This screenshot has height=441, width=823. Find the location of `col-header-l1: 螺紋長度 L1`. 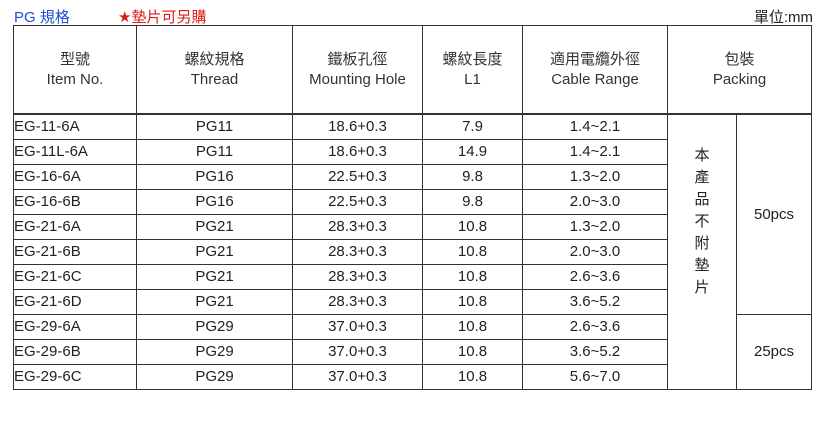

col-header-l1: 螺紋長度 L1 is located at coordinates (472, 70).